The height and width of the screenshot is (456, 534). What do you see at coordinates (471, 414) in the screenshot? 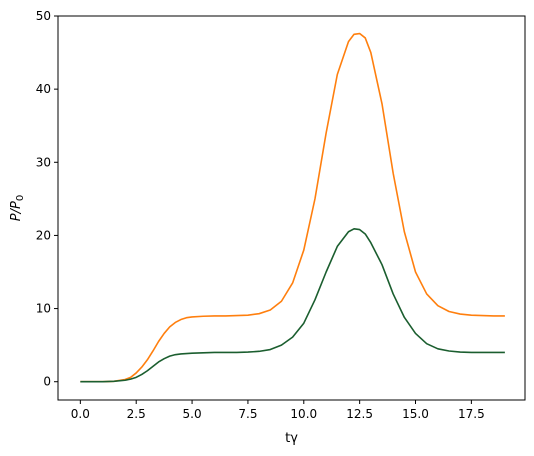
I see `x-tick-label: 17.5` at bounding box center [471, 414].